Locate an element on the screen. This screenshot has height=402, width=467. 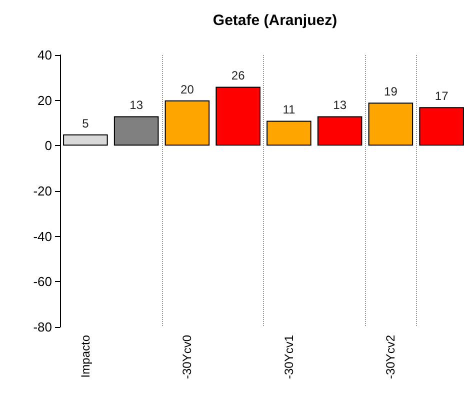
data-label: 17 is located at coordinates (441, 96).